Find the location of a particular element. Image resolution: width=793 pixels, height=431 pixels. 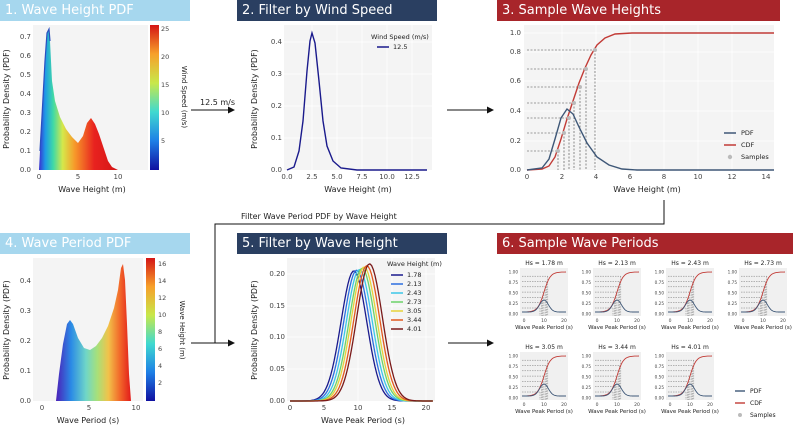

pdf-surface is located at coordinates (78, 99).